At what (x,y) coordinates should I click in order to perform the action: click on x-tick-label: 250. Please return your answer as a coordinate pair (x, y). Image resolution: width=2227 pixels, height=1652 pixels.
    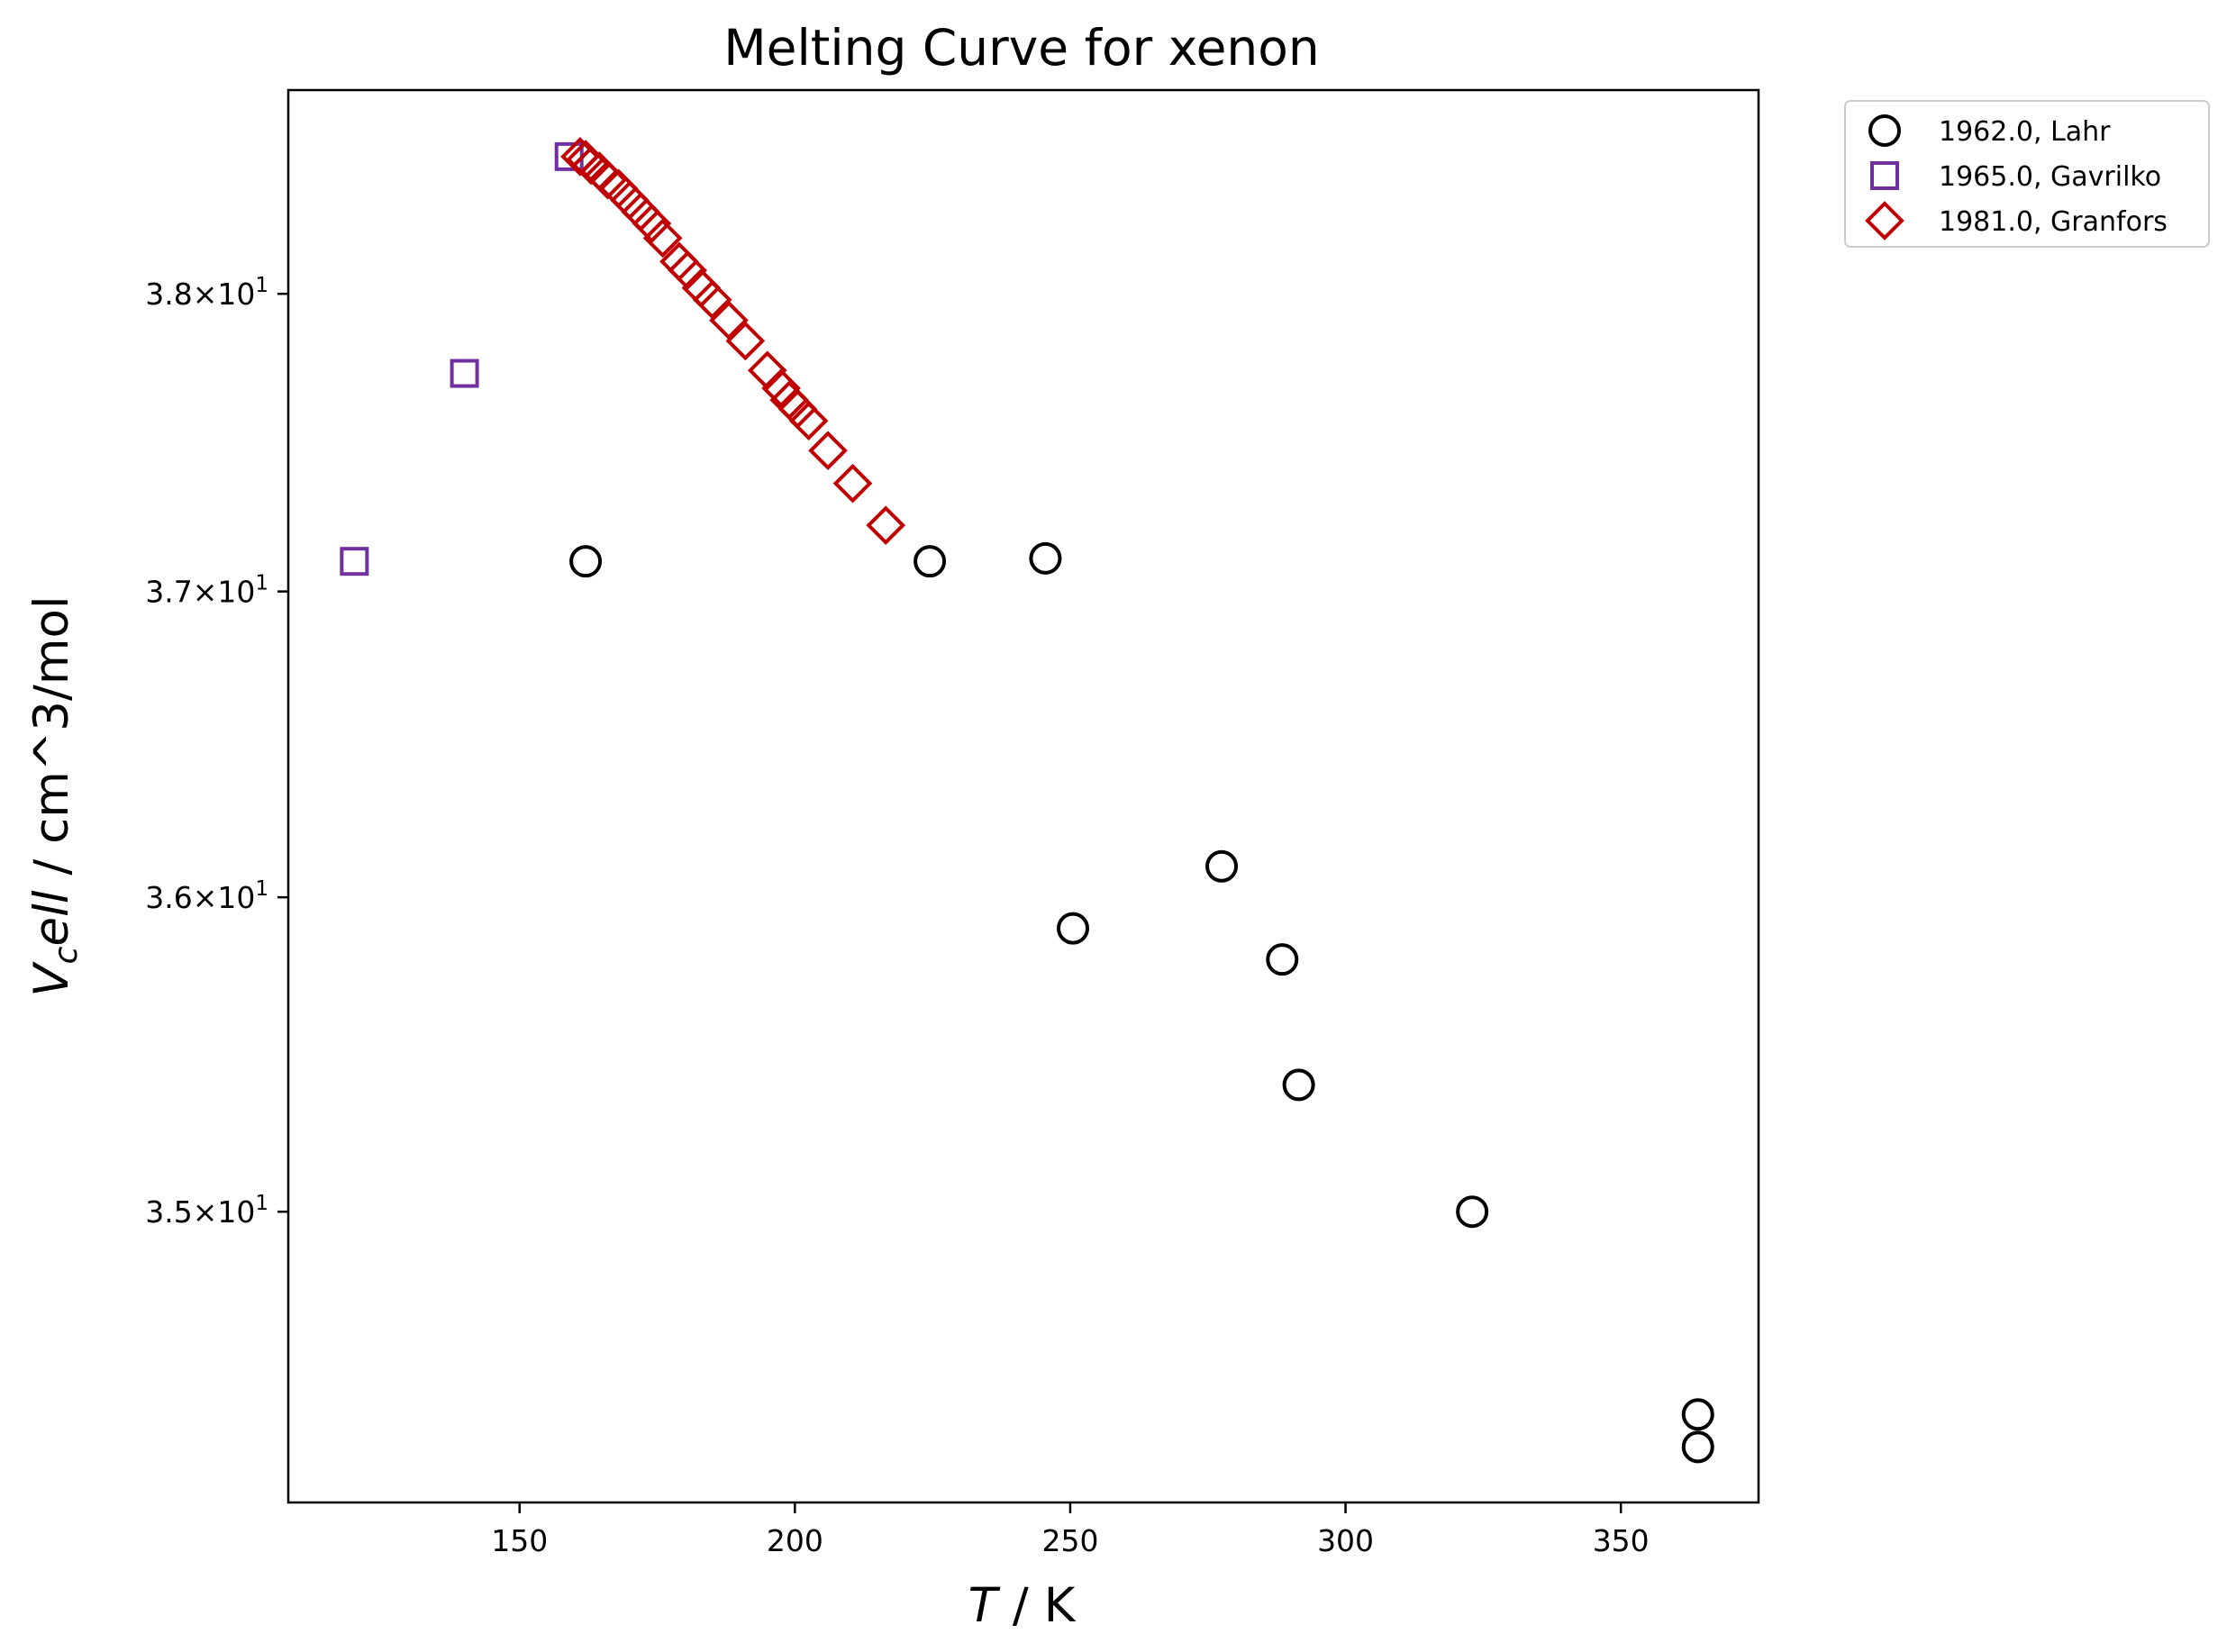
    Looking at the image, I should click on (1069, 1540).